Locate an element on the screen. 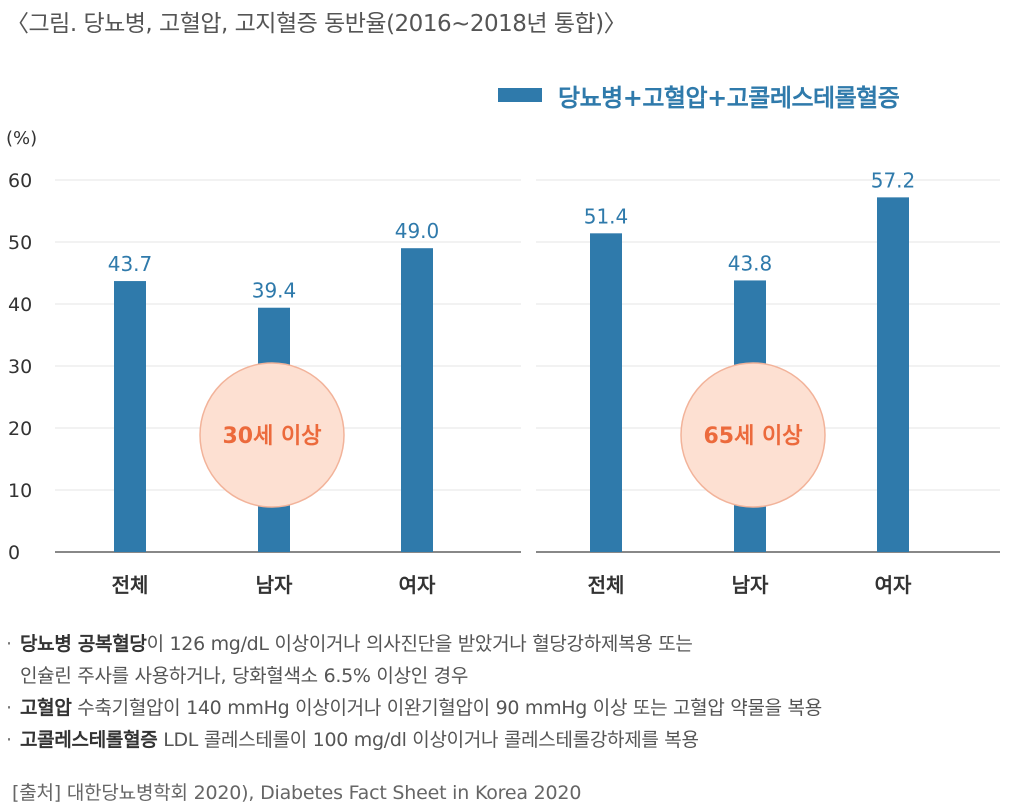  data-label: 51.4 is located at coordinates (606, 216).